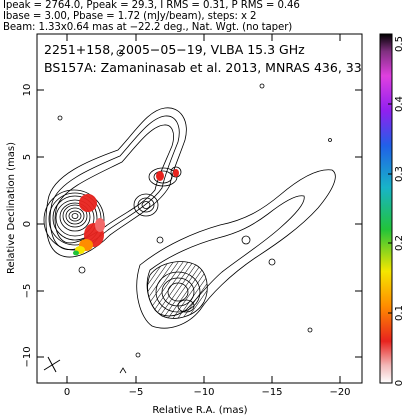  Describe the element at coordinates (27, 157) in the screenshot. I see `y-tick-label: 5` at that location.